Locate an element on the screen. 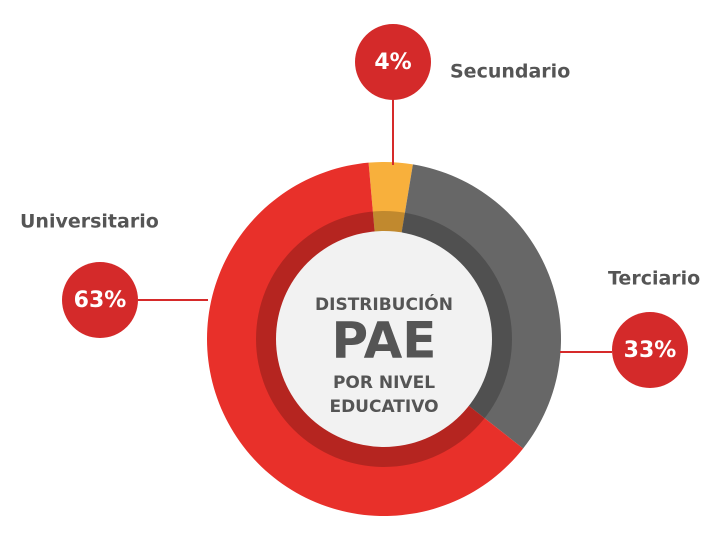 The height and width of the screenshot is (542, 716). wedge is located at coordinates (390, 201).